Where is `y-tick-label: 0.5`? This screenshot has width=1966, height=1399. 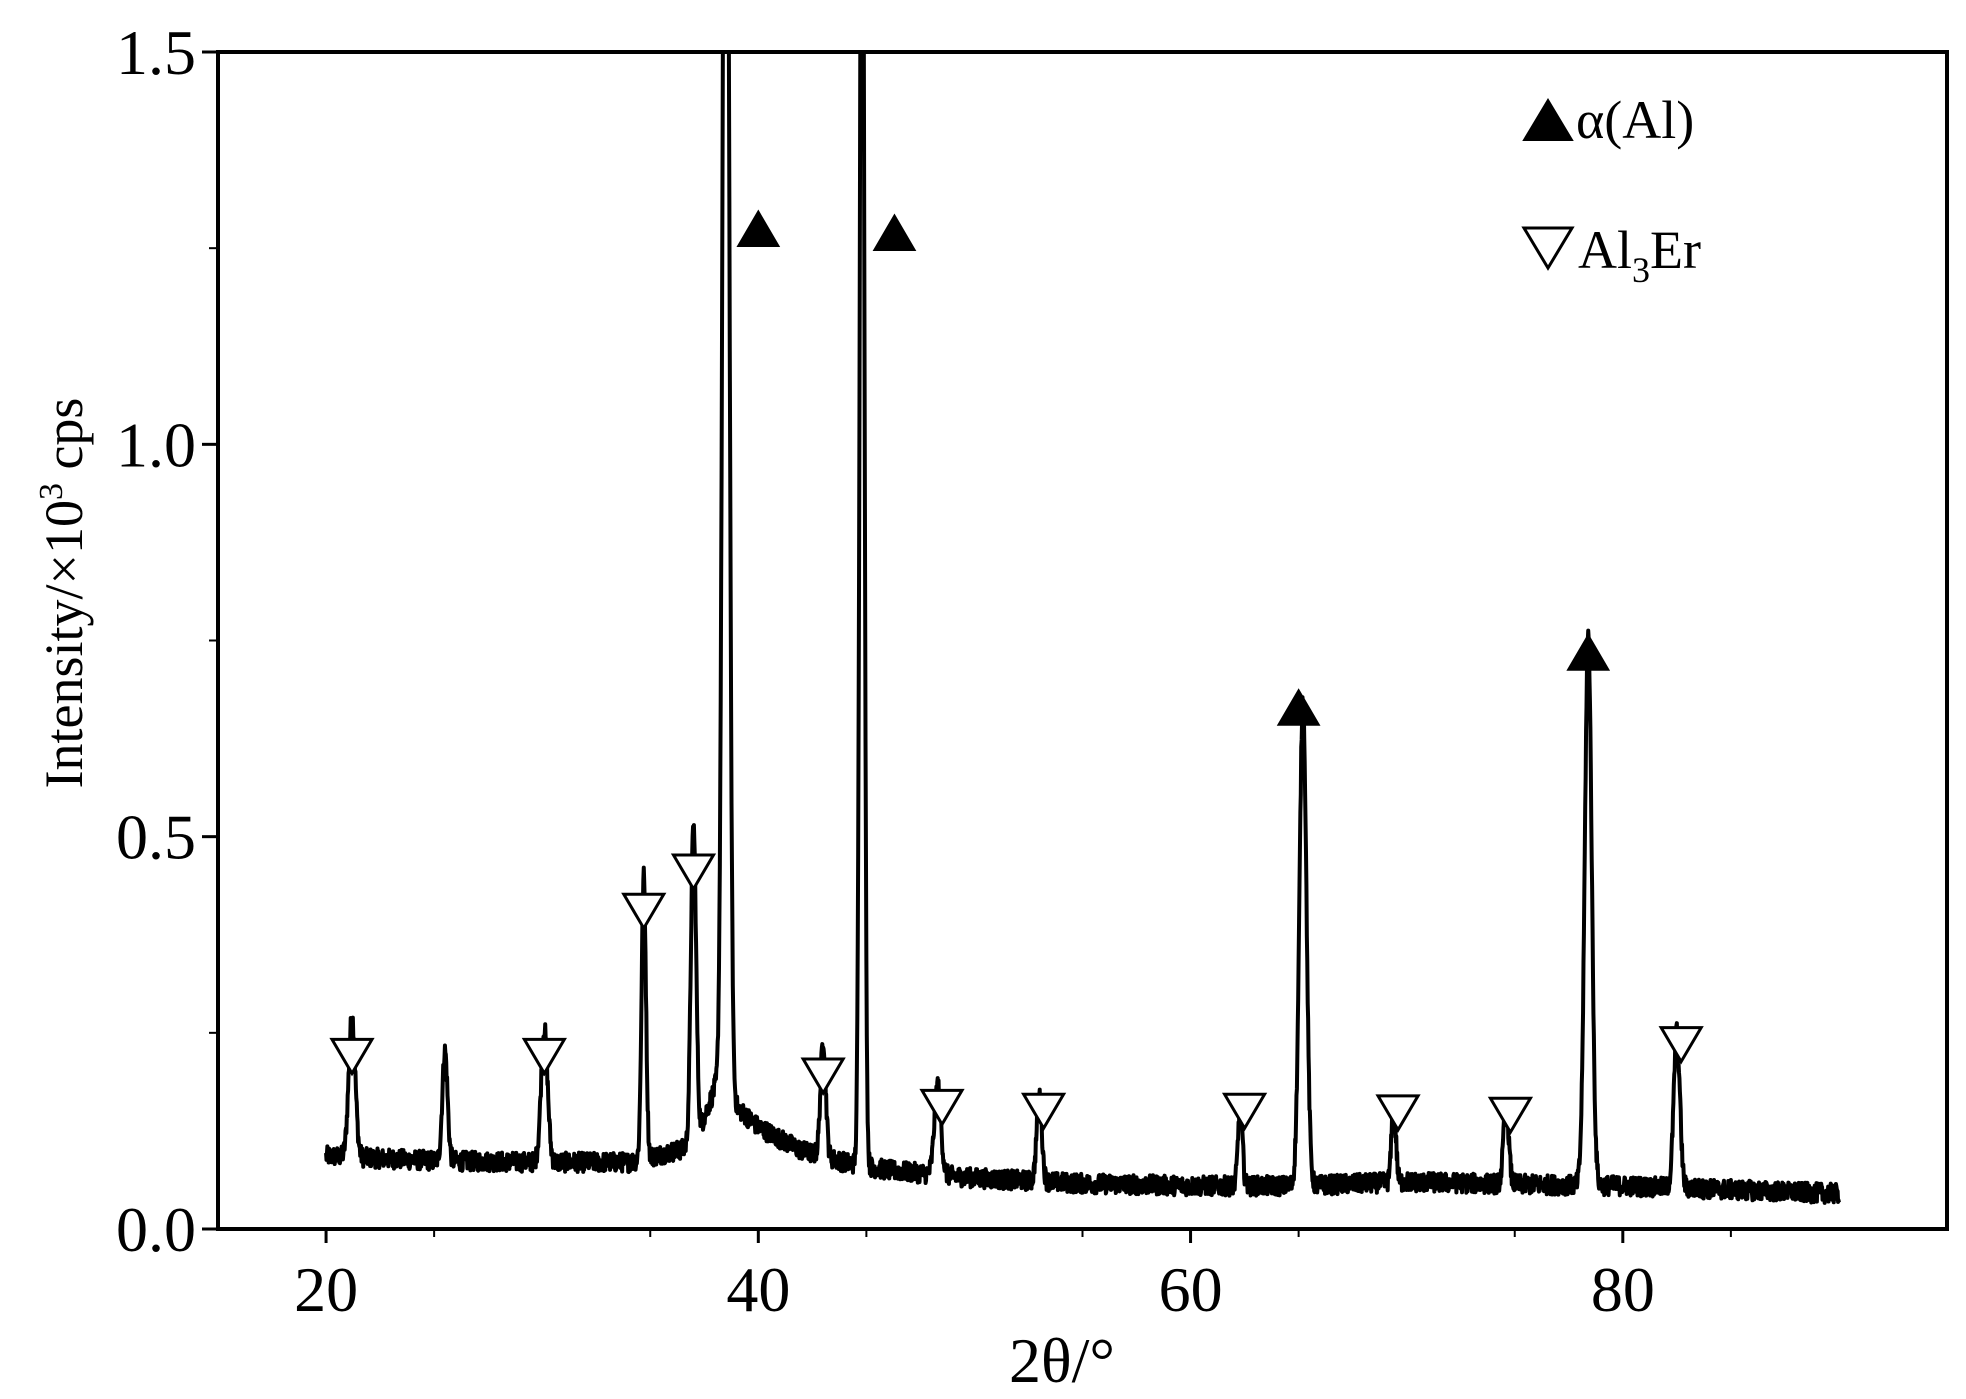 y-tick-label: 0.5 is located at coordinates (156, 837).